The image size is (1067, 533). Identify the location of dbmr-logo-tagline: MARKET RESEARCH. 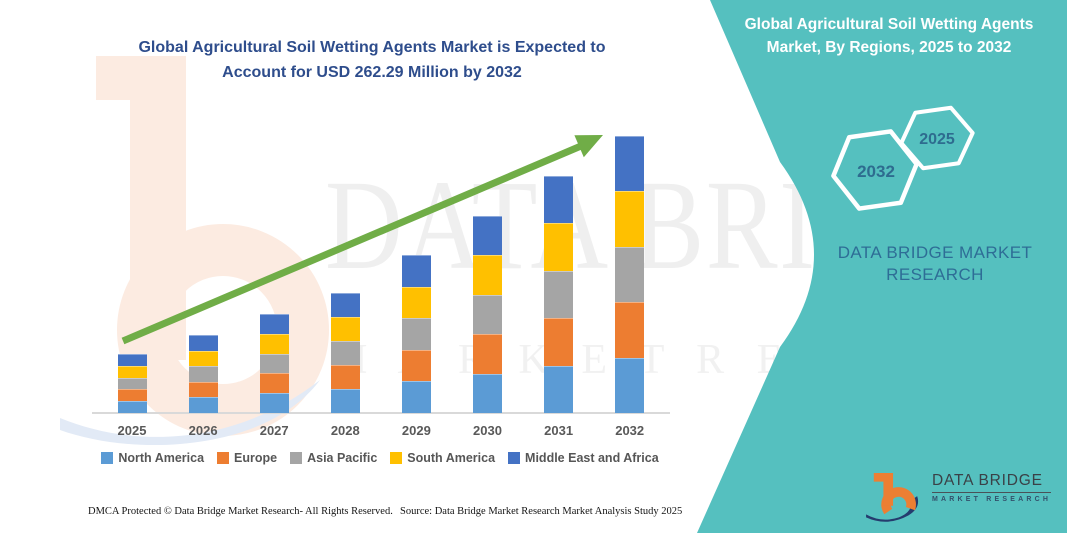
(992, 499).